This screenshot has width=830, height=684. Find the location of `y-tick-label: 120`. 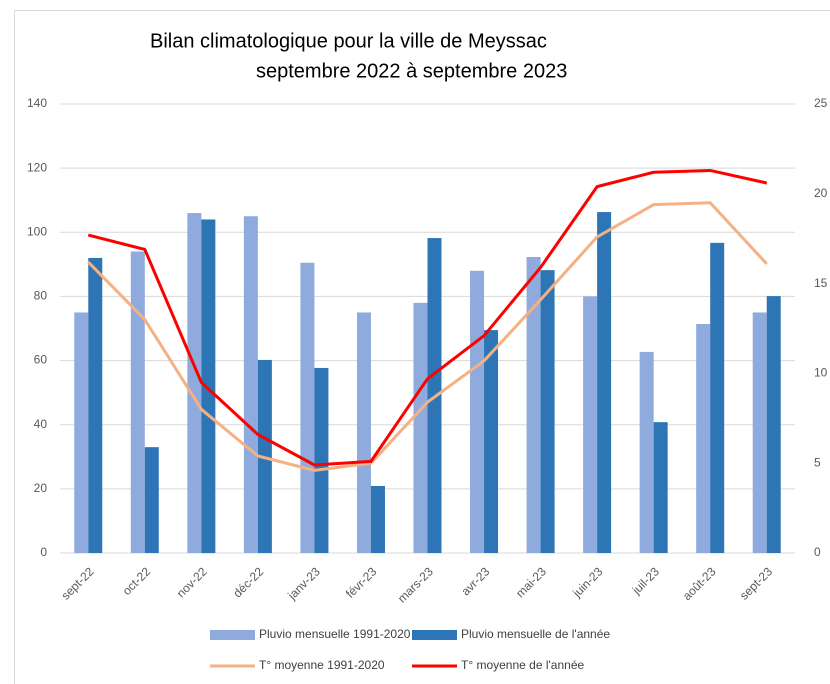

y-tick-label: 120 is located at coordinates (37, 167).